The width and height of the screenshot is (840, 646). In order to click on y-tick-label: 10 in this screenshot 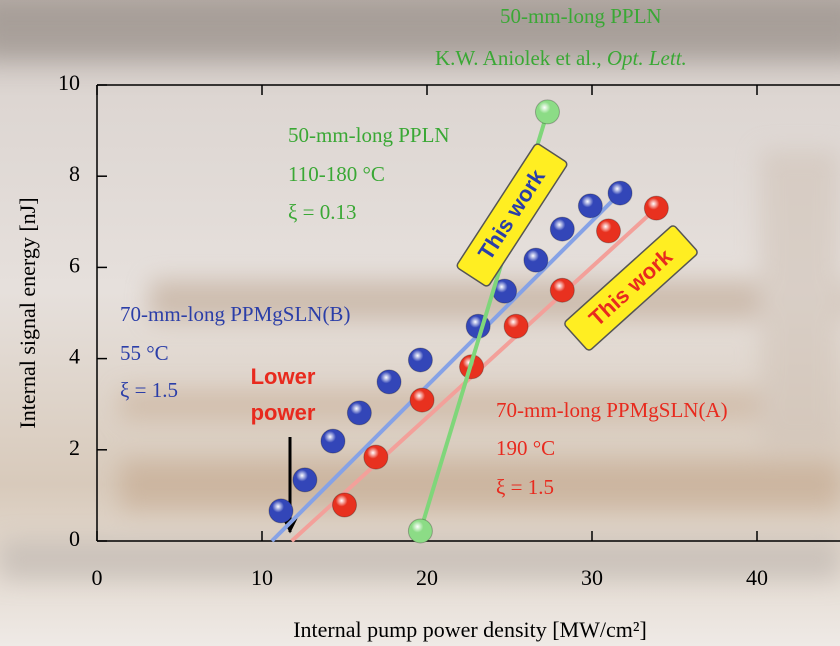, I will do `click(69, 82)`.